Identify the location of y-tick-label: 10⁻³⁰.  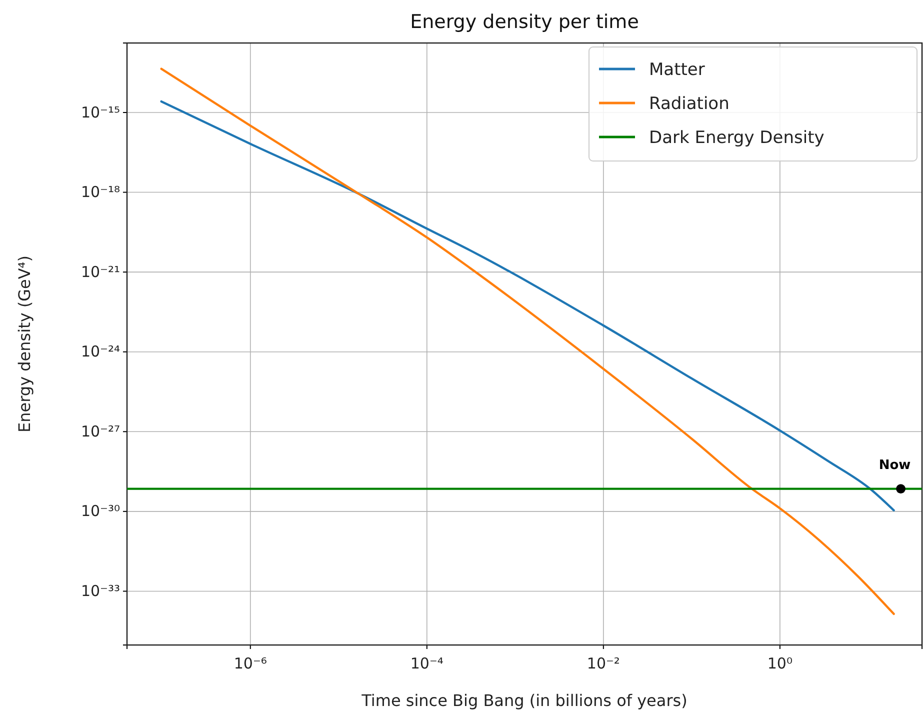
(100, 511).